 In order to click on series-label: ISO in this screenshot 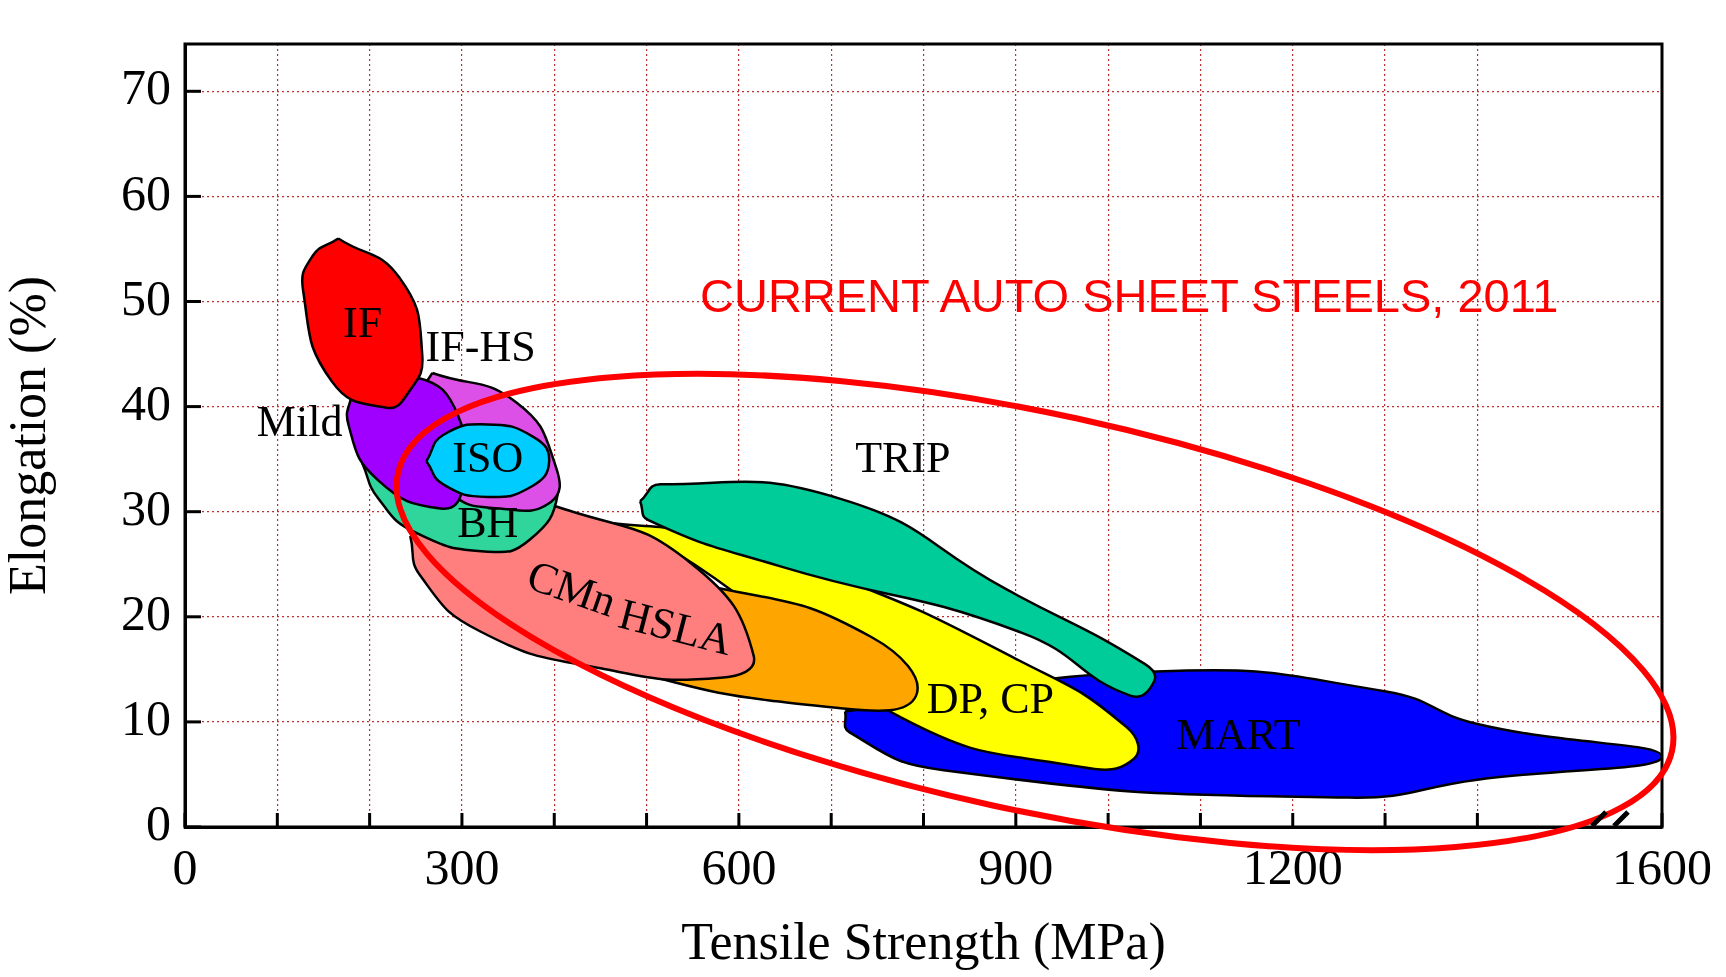, I will do `click(488, 458)`.